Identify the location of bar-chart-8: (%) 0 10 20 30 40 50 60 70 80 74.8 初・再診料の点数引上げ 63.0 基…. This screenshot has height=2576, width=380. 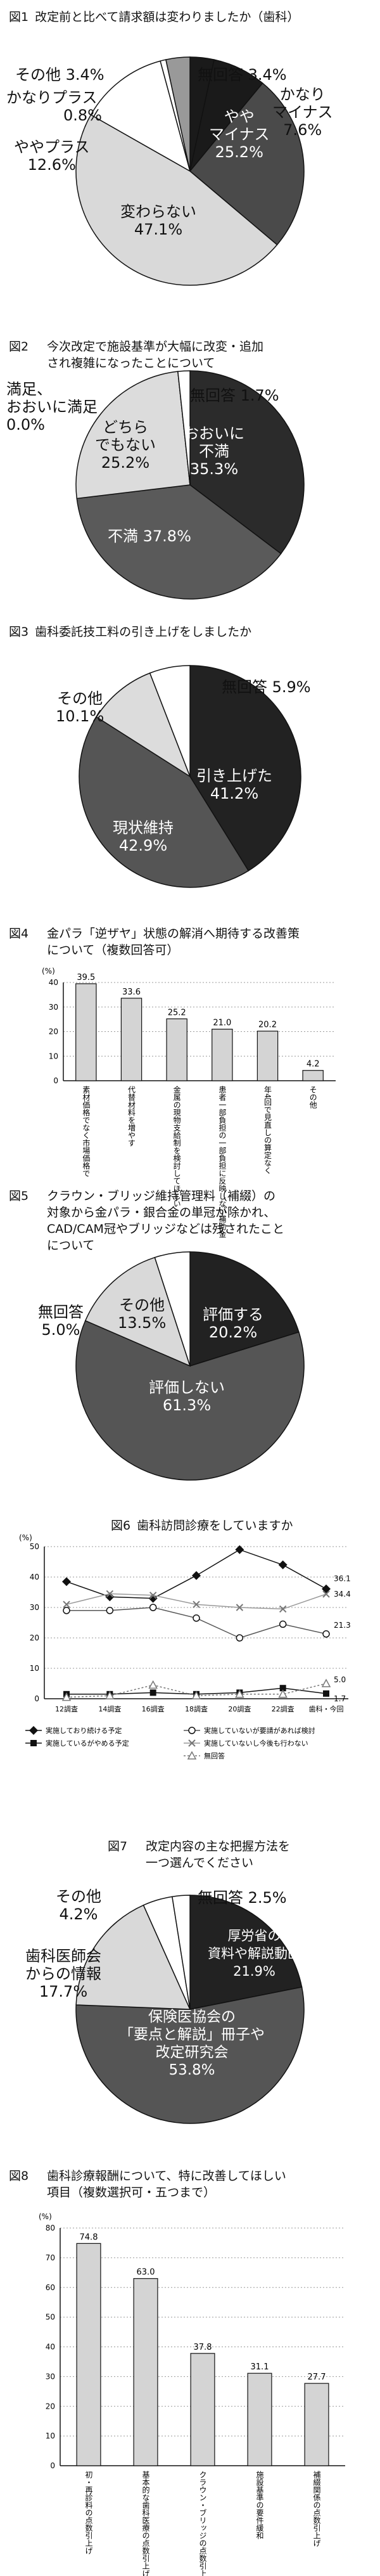
(192, 2394).